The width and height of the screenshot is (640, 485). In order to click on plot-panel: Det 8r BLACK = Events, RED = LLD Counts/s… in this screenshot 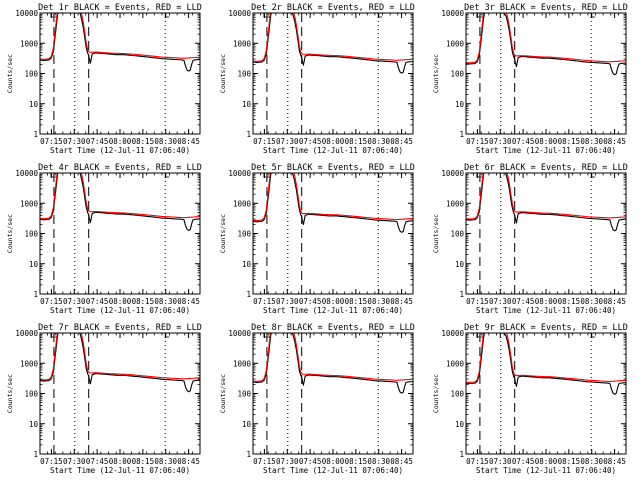, I will do `click(317, 399)`.